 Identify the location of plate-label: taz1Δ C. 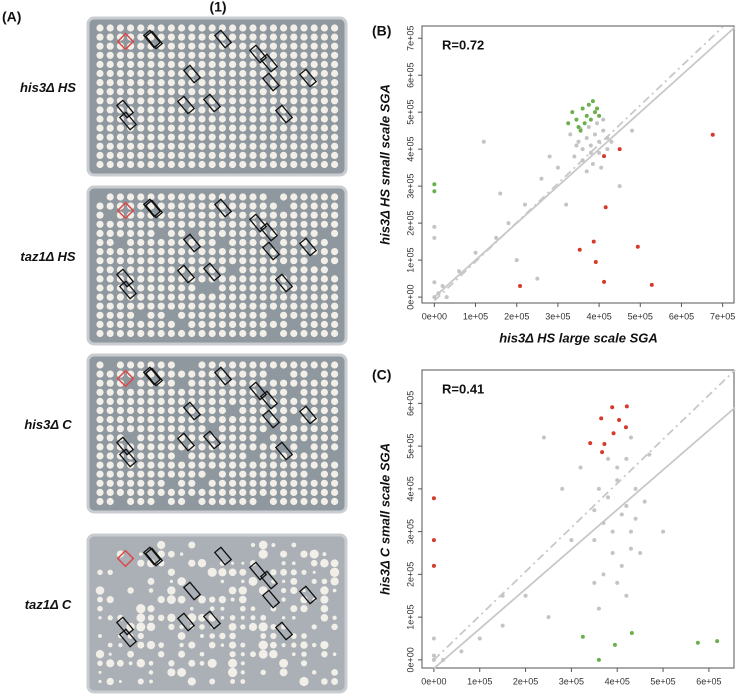
(48, 604).